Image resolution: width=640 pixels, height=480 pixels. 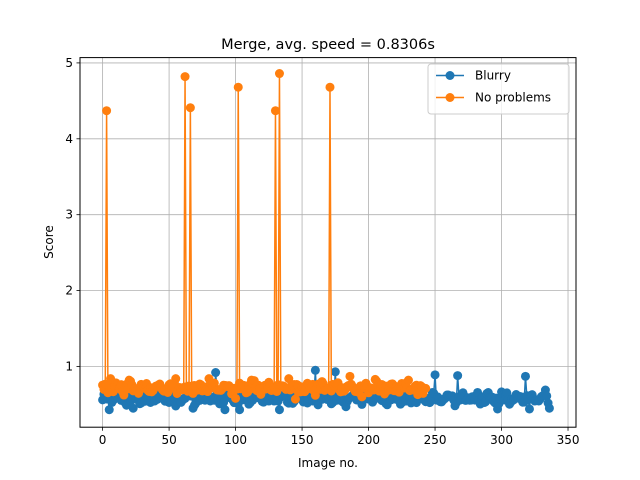 What do you see at coordinates (328, 45) in the screenshot?
I see `chart-title: Merge, avg. speed = 0.8306s` at bounding box center [328, 45].